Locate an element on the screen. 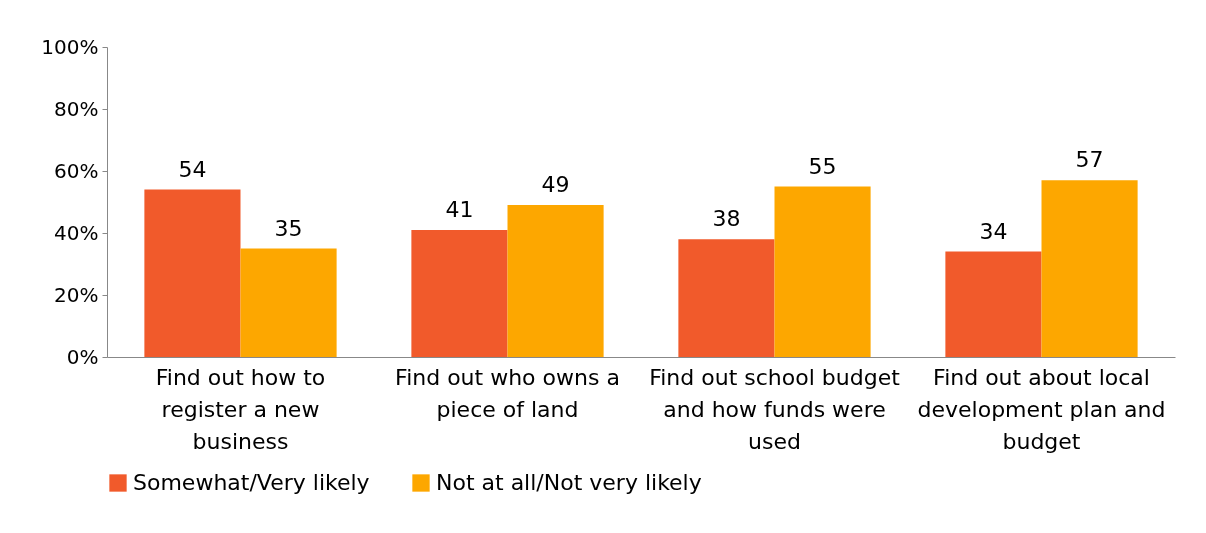  y-tick-label: 0% is located at coordinates (82, 356).